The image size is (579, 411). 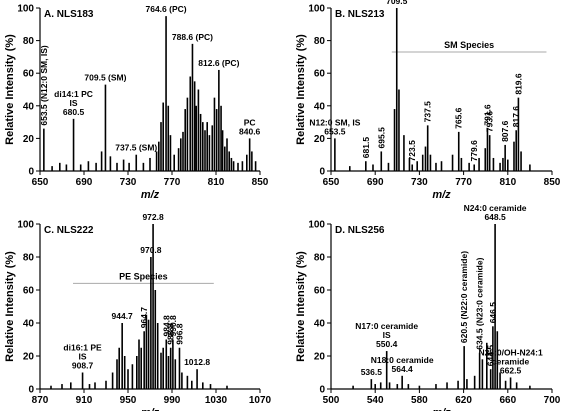 I want to click on peak-annotation: 996.8, so click(x=179, y=334).